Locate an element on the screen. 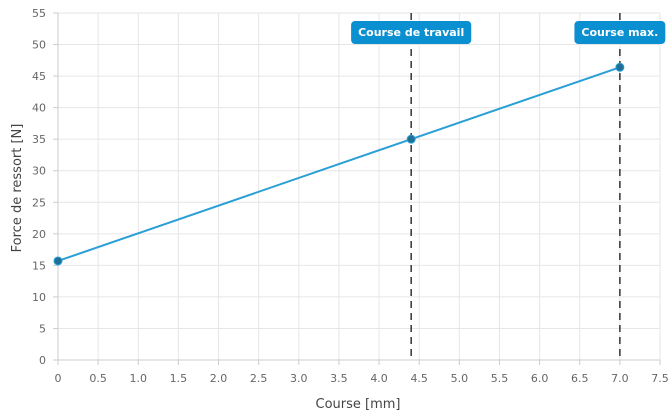 This screenshot has height=414, width=672. x-tick-label: 0 is located at coordinates (58, 378).